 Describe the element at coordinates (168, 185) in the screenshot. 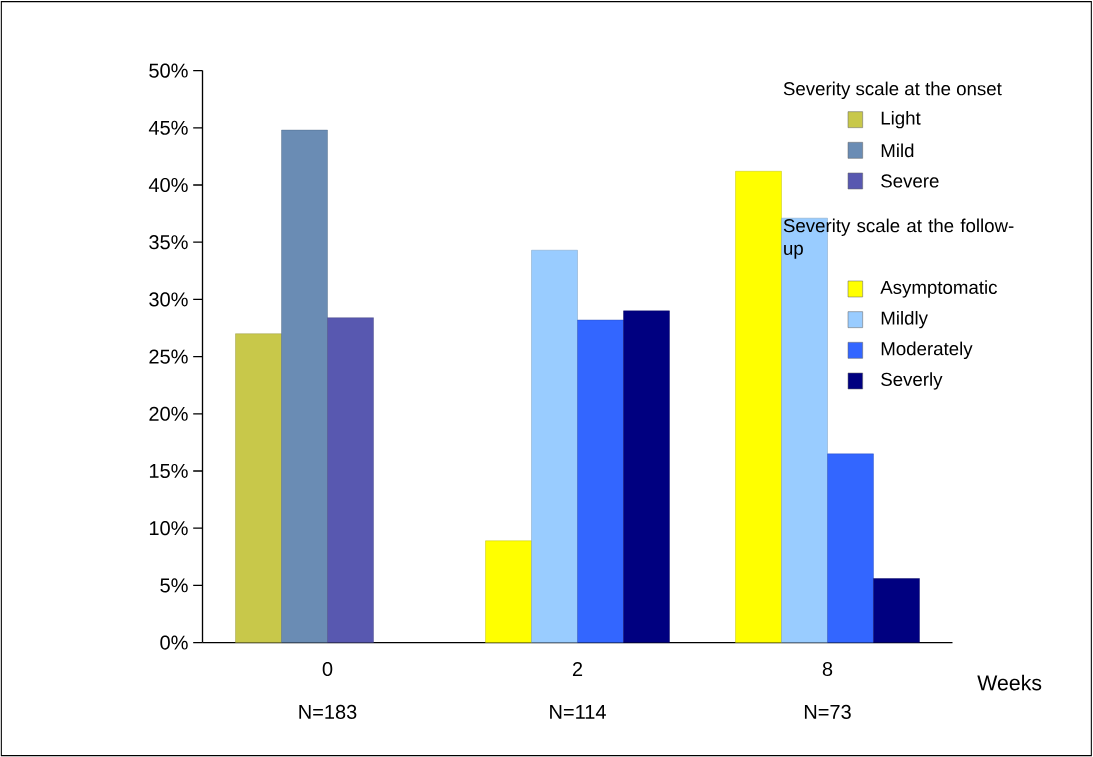

I see `y-tick-label: 40%` at that location.